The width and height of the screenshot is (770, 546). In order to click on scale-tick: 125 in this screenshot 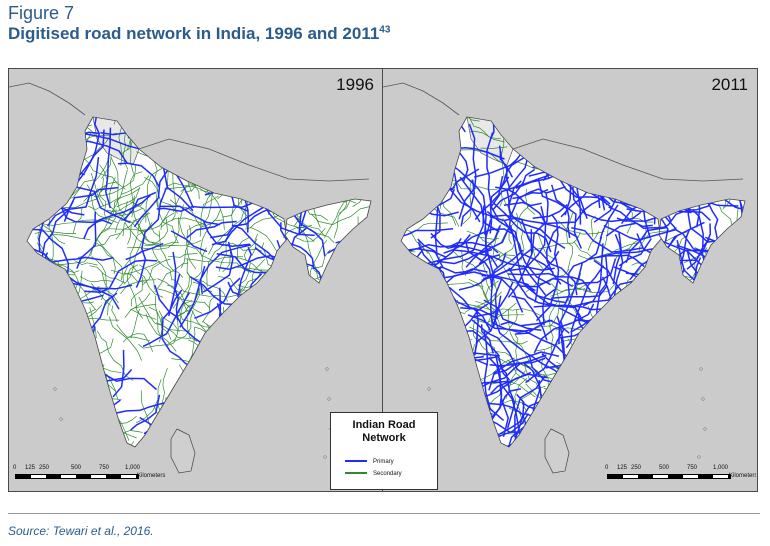, I will do `click(30, 468)`.